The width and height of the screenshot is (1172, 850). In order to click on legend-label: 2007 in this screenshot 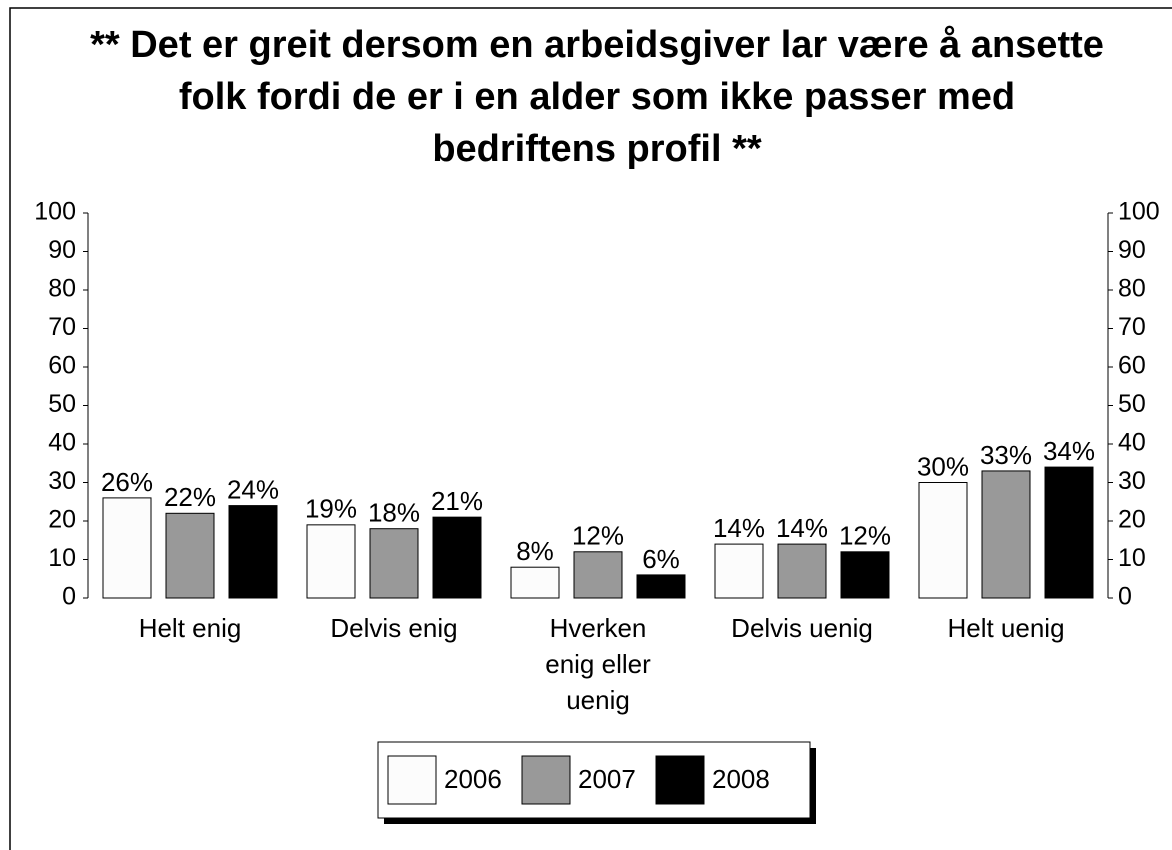, I will do `click(607, 779)`.